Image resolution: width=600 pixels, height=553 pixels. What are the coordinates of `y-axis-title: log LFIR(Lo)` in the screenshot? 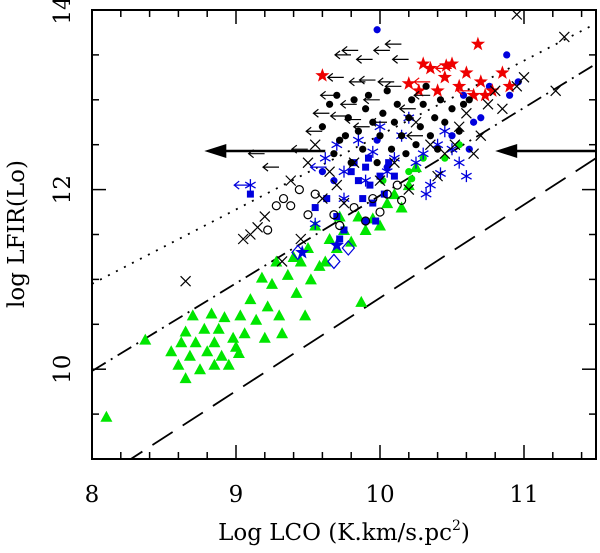 It's located at (17, 234).